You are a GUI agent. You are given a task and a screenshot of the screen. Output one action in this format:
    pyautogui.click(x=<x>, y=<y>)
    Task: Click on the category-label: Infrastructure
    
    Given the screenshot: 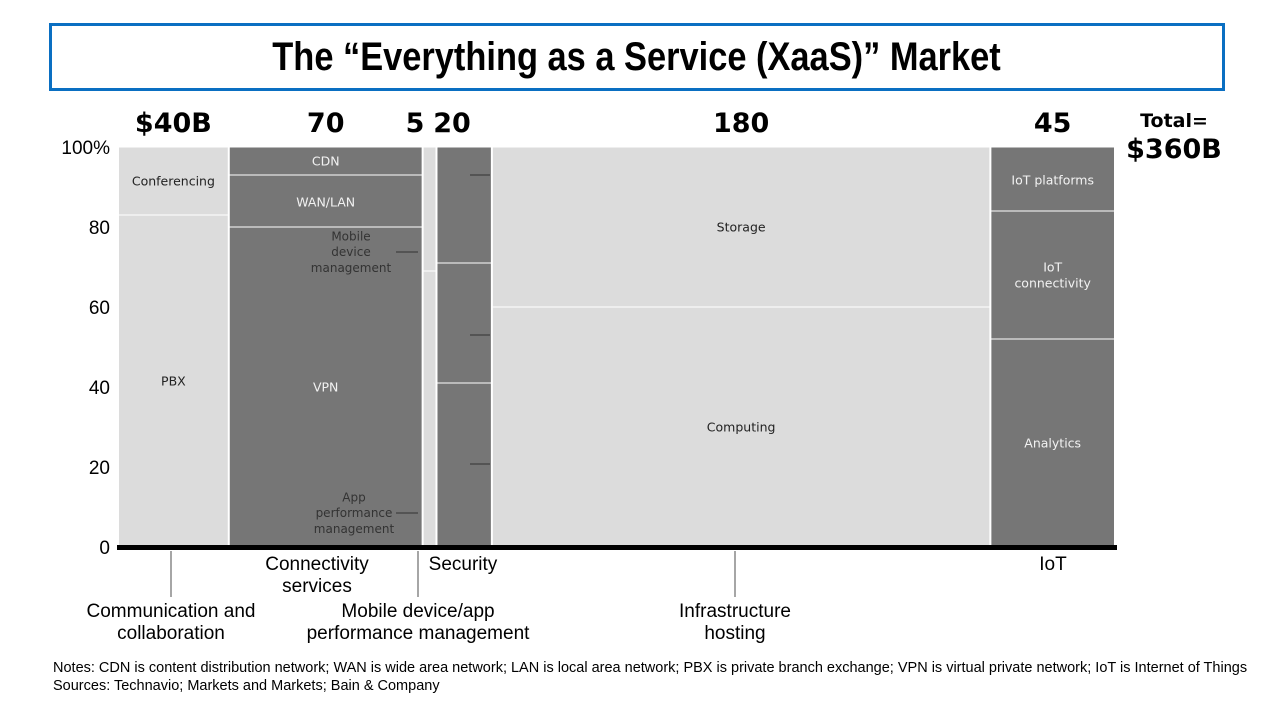 What is the action you would take?
    pyautogui.click(x=735, y=611)
    